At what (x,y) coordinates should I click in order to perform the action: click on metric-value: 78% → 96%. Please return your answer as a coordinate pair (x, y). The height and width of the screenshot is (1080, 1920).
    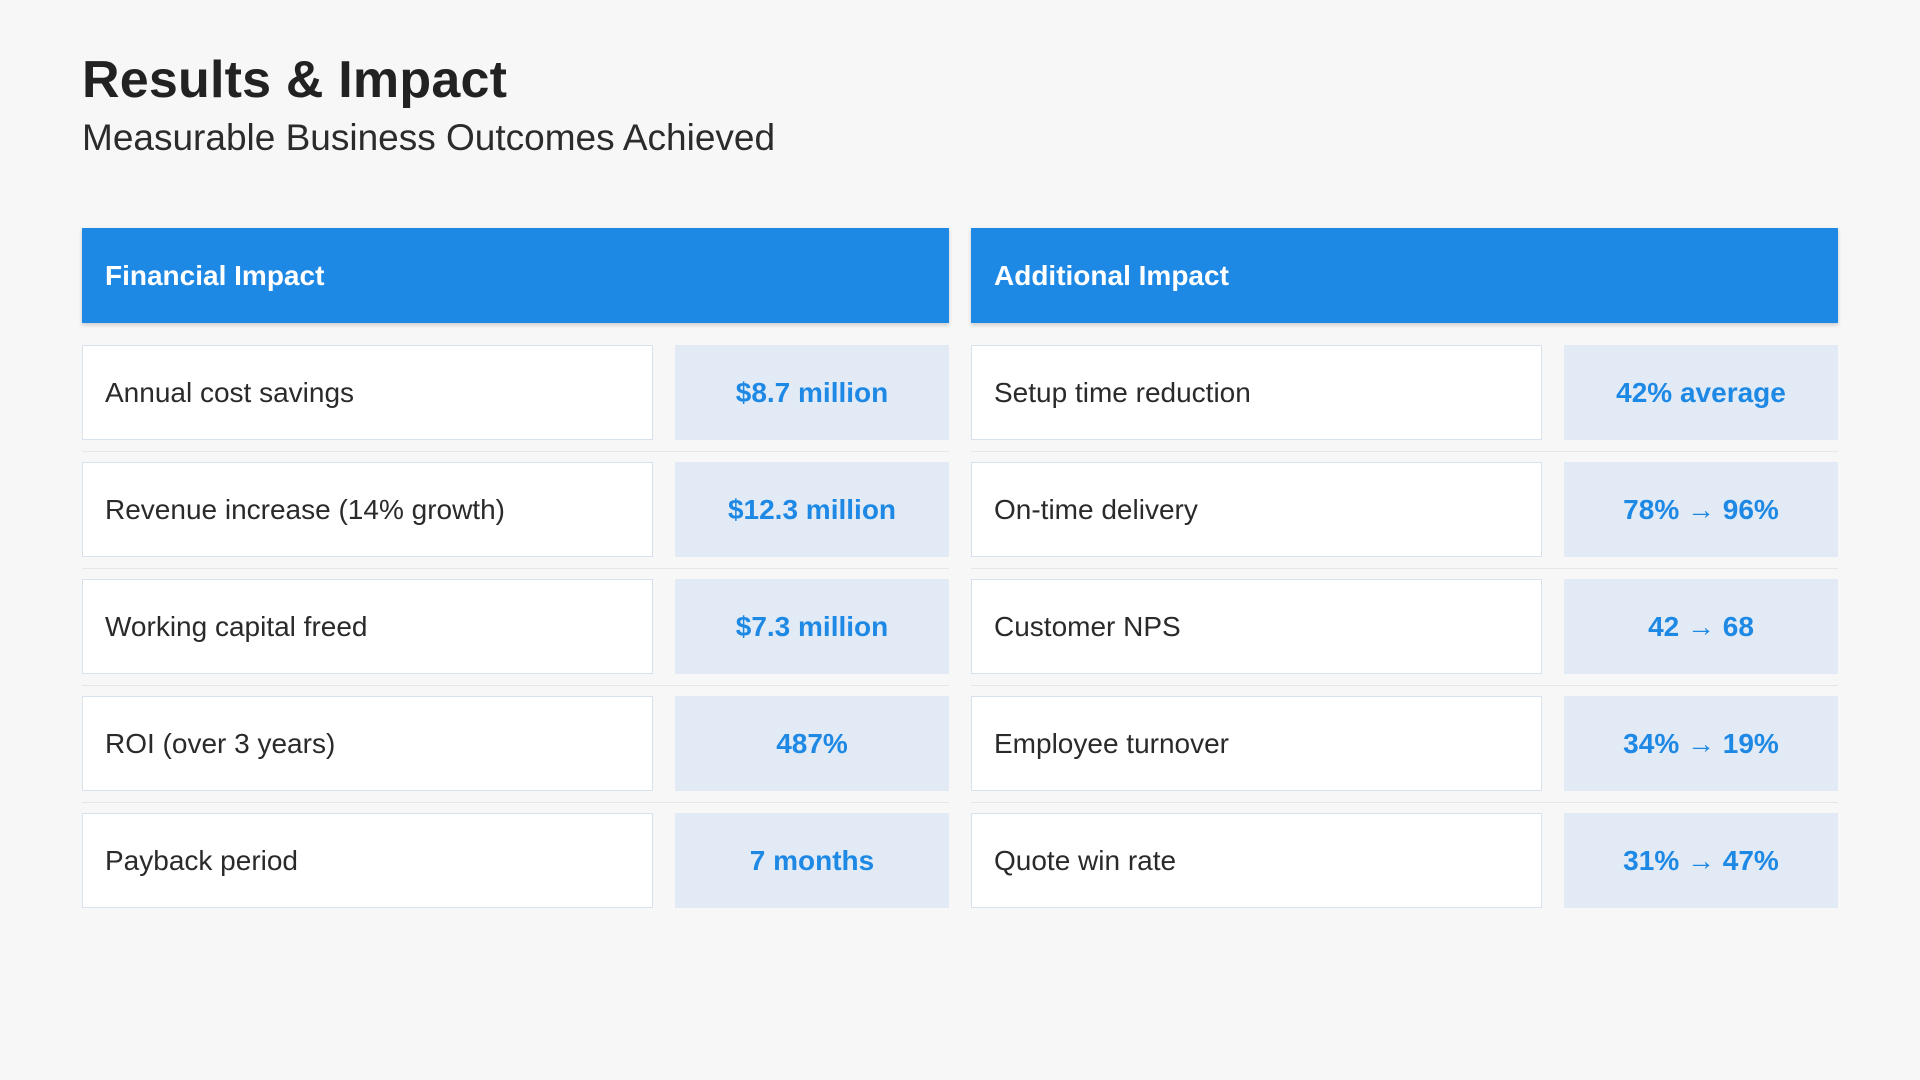
    Looking at the image, I should click on (1701, 509).